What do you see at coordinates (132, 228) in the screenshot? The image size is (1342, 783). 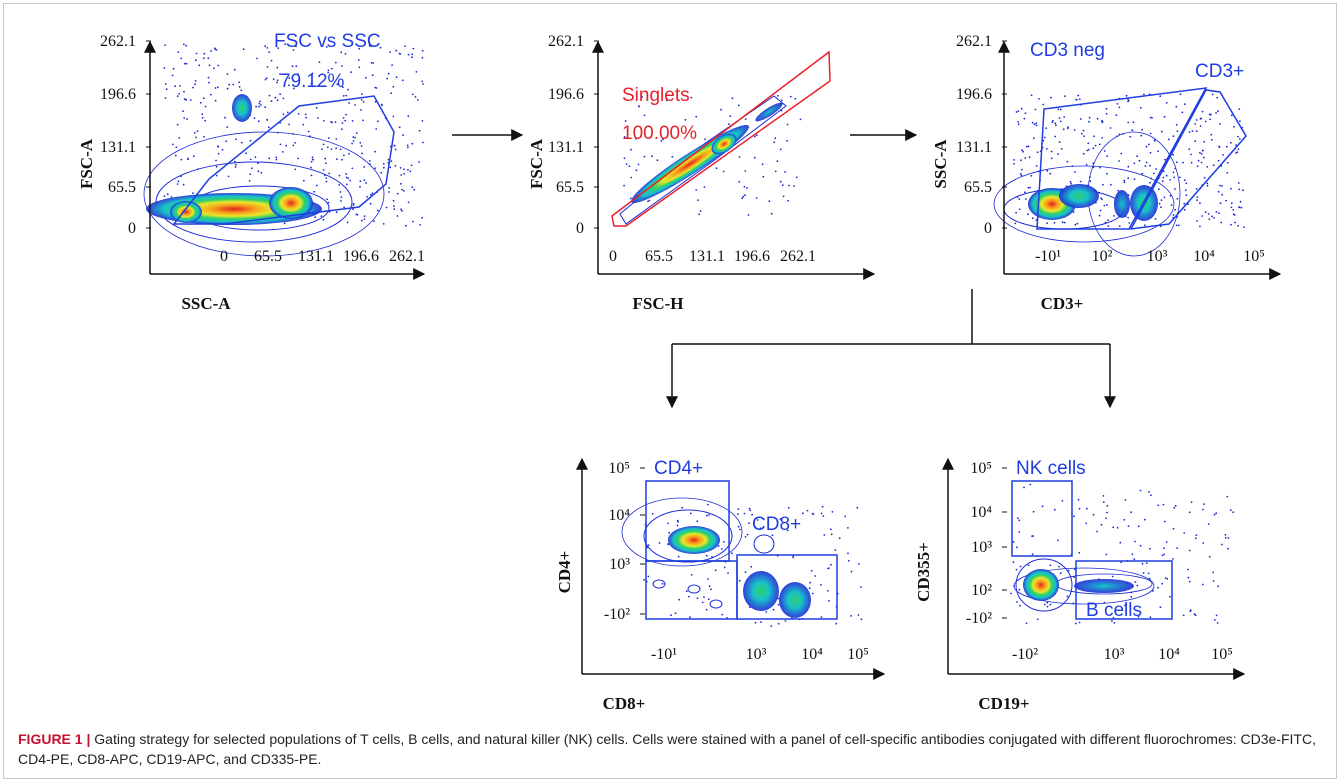 I see `p1-y-tick-label: 0` at bounding box center [132, 228].